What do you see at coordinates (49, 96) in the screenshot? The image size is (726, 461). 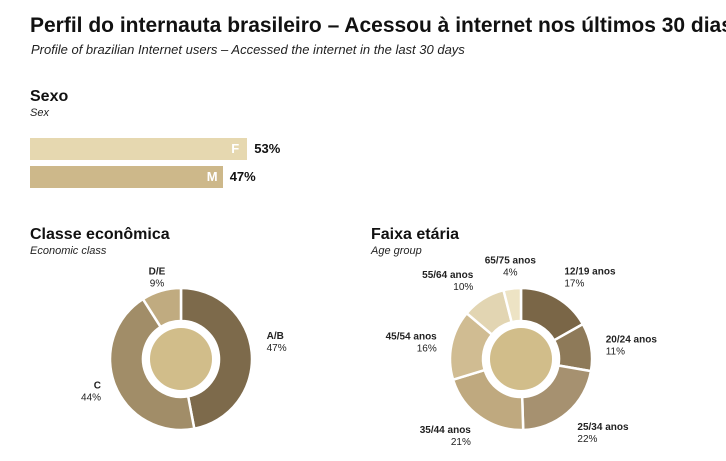 I see `sex-chart-title: Sexo` at bounding box center [49, 96].